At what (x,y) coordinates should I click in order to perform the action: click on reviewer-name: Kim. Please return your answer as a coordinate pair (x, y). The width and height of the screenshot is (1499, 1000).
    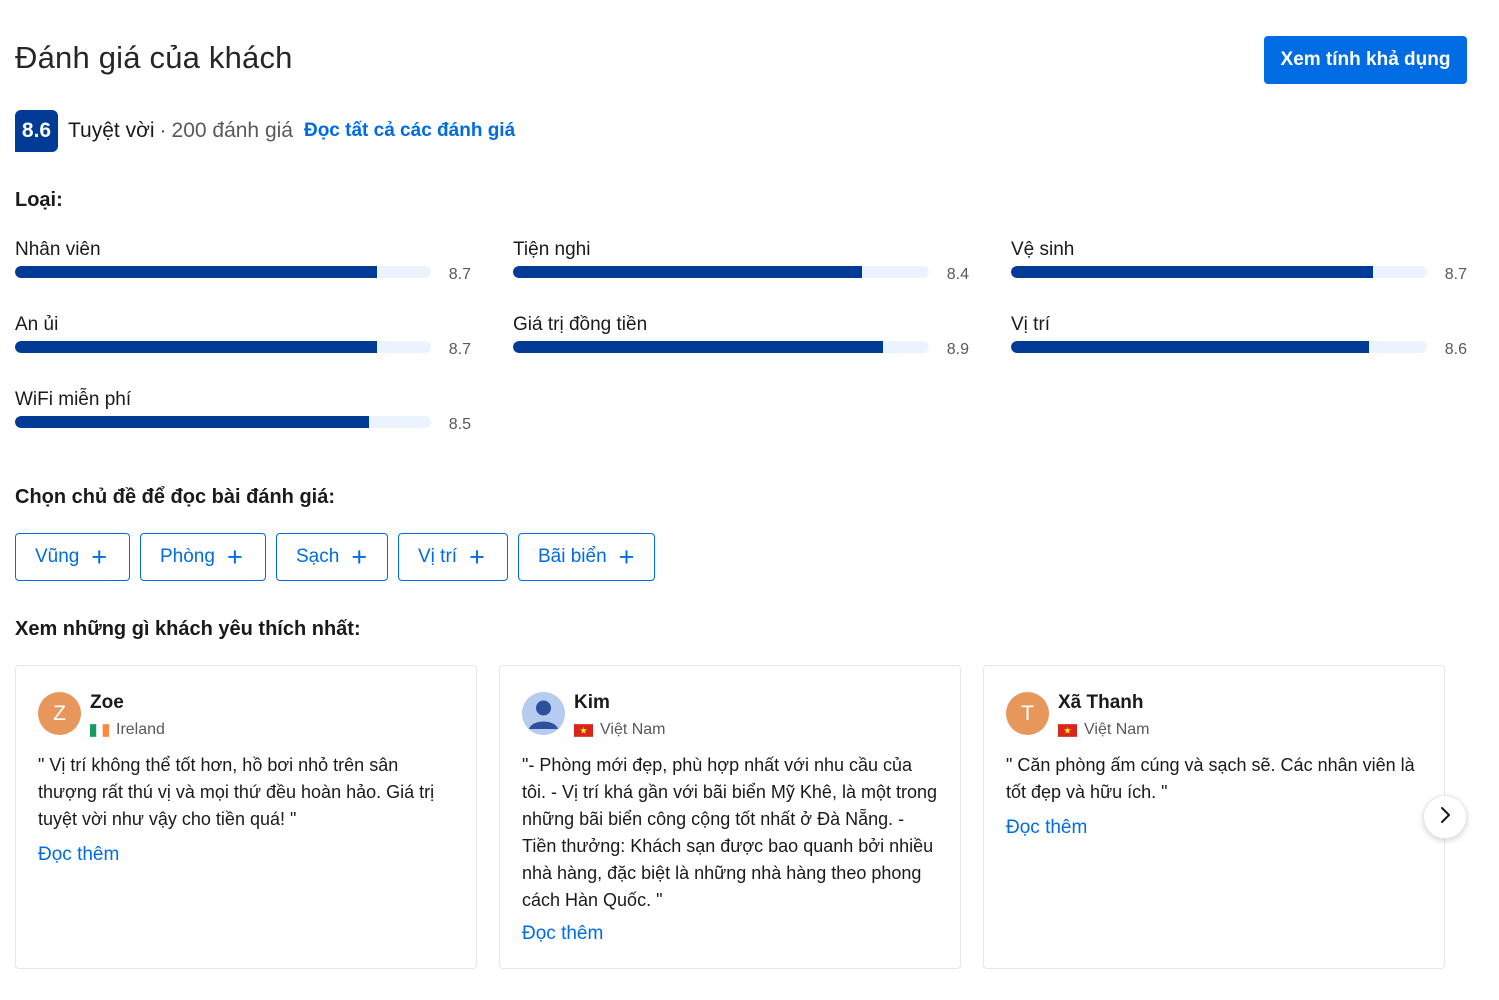
    Looking at the image, I should click on (592, 702).